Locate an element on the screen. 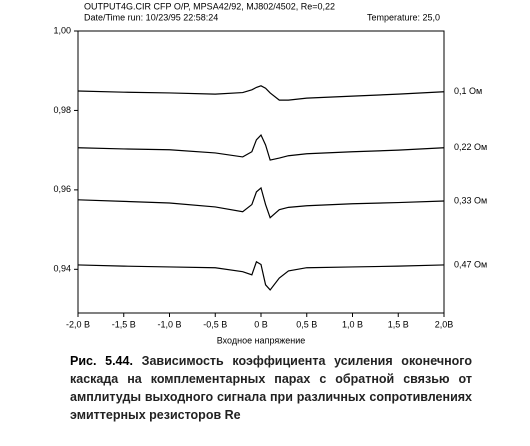  x-tick-label: 0,5 В is located at coordinates (306, 324).